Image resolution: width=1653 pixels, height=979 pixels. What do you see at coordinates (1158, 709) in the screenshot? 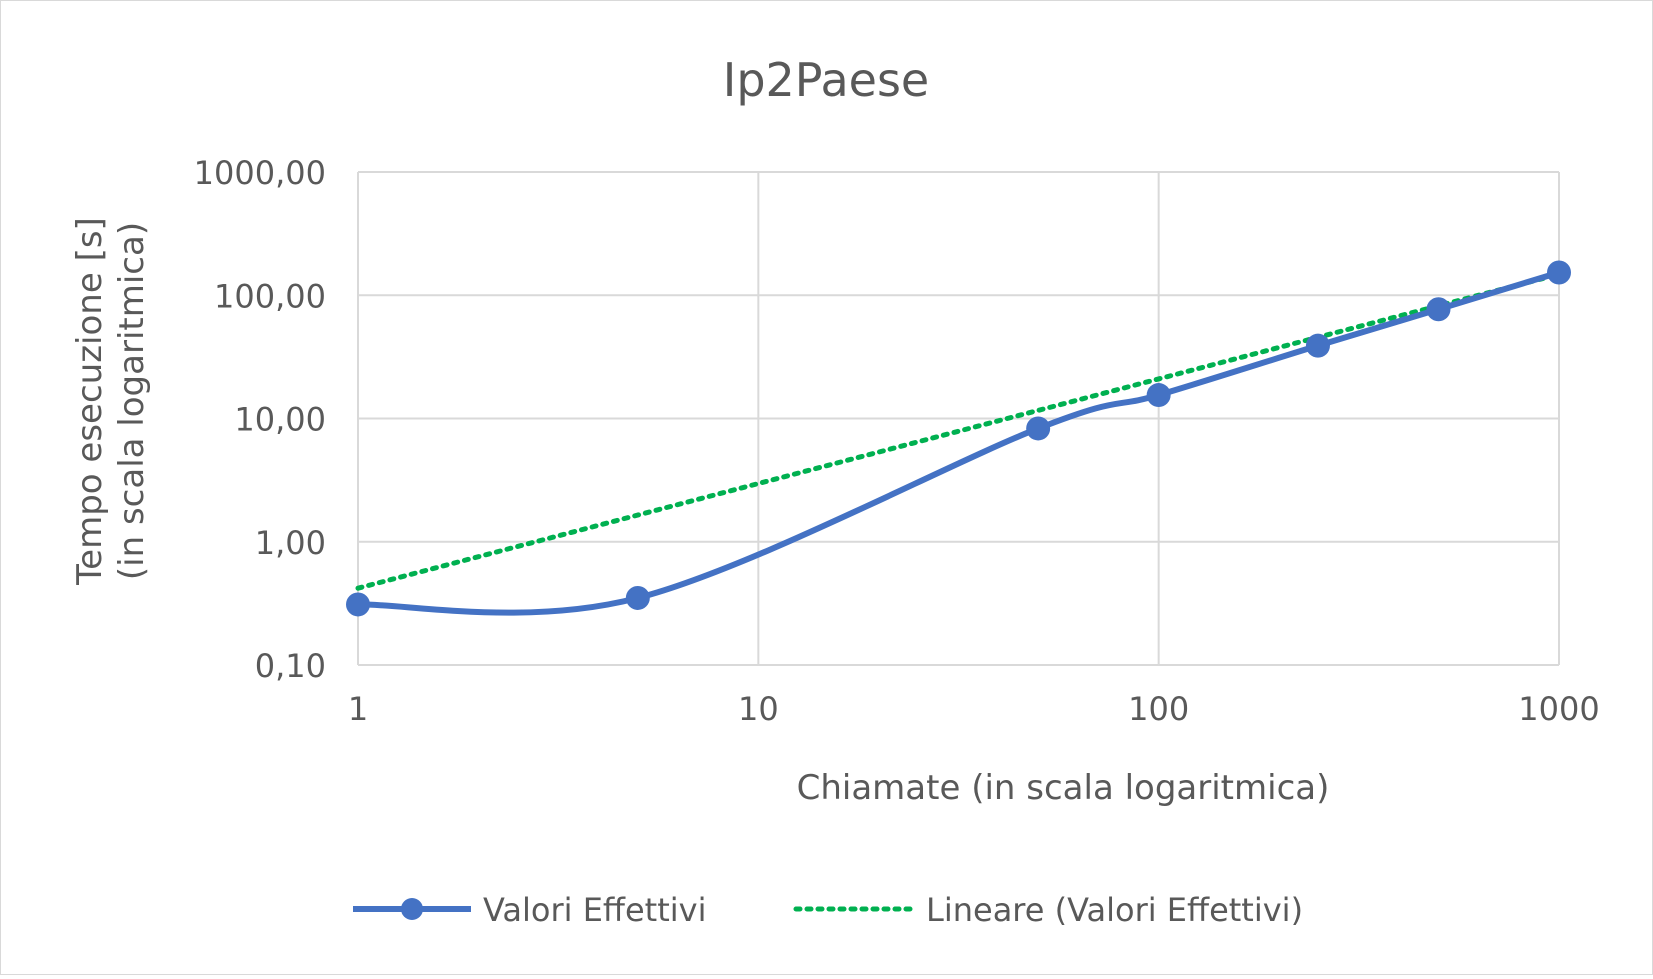
I see `x-tick-label: 100` at bounding box center [1158, 709].